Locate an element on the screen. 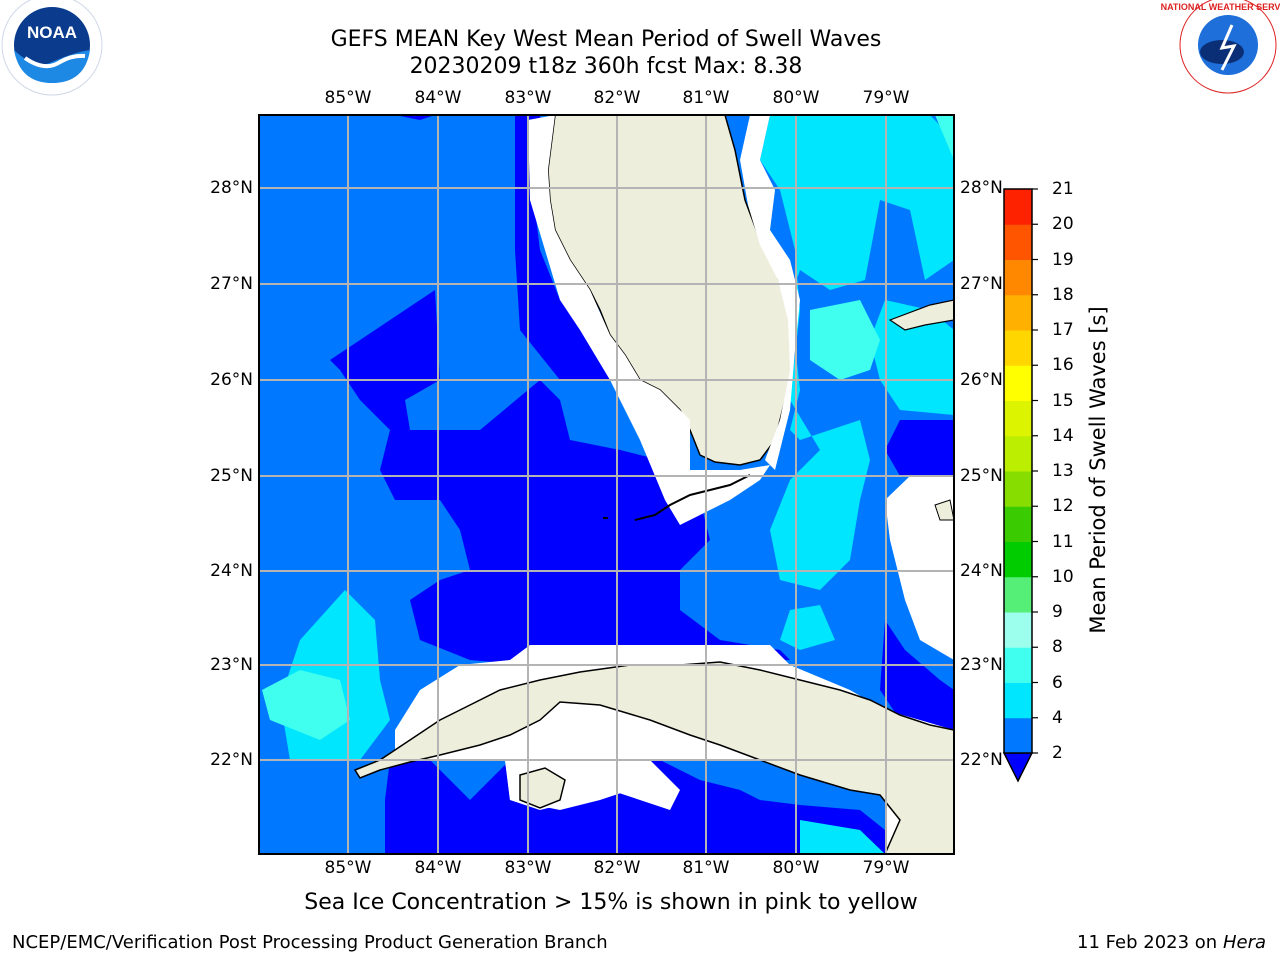 Image resolution: width=1280 pixels, height=960 pixels. bottom-tick-label: 79°W is located at coordinates (886, 868).